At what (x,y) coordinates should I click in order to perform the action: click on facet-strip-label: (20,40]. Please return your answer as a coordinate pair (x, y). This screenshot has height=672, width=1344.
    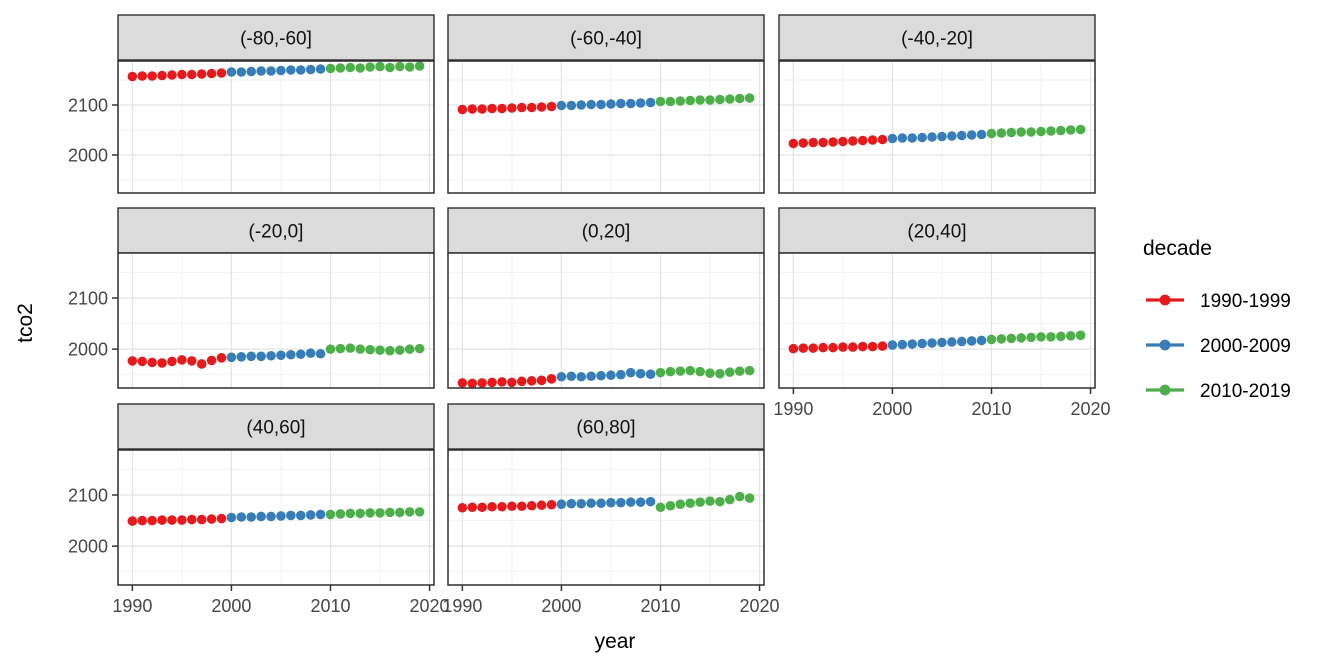
    Looking at the image, I should click on (936, 232).